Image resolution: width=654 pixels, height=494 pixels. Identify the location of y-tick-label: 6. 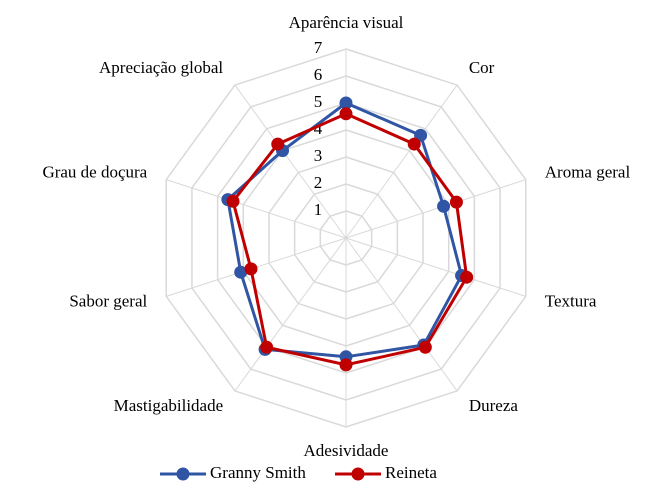
(318, 74).